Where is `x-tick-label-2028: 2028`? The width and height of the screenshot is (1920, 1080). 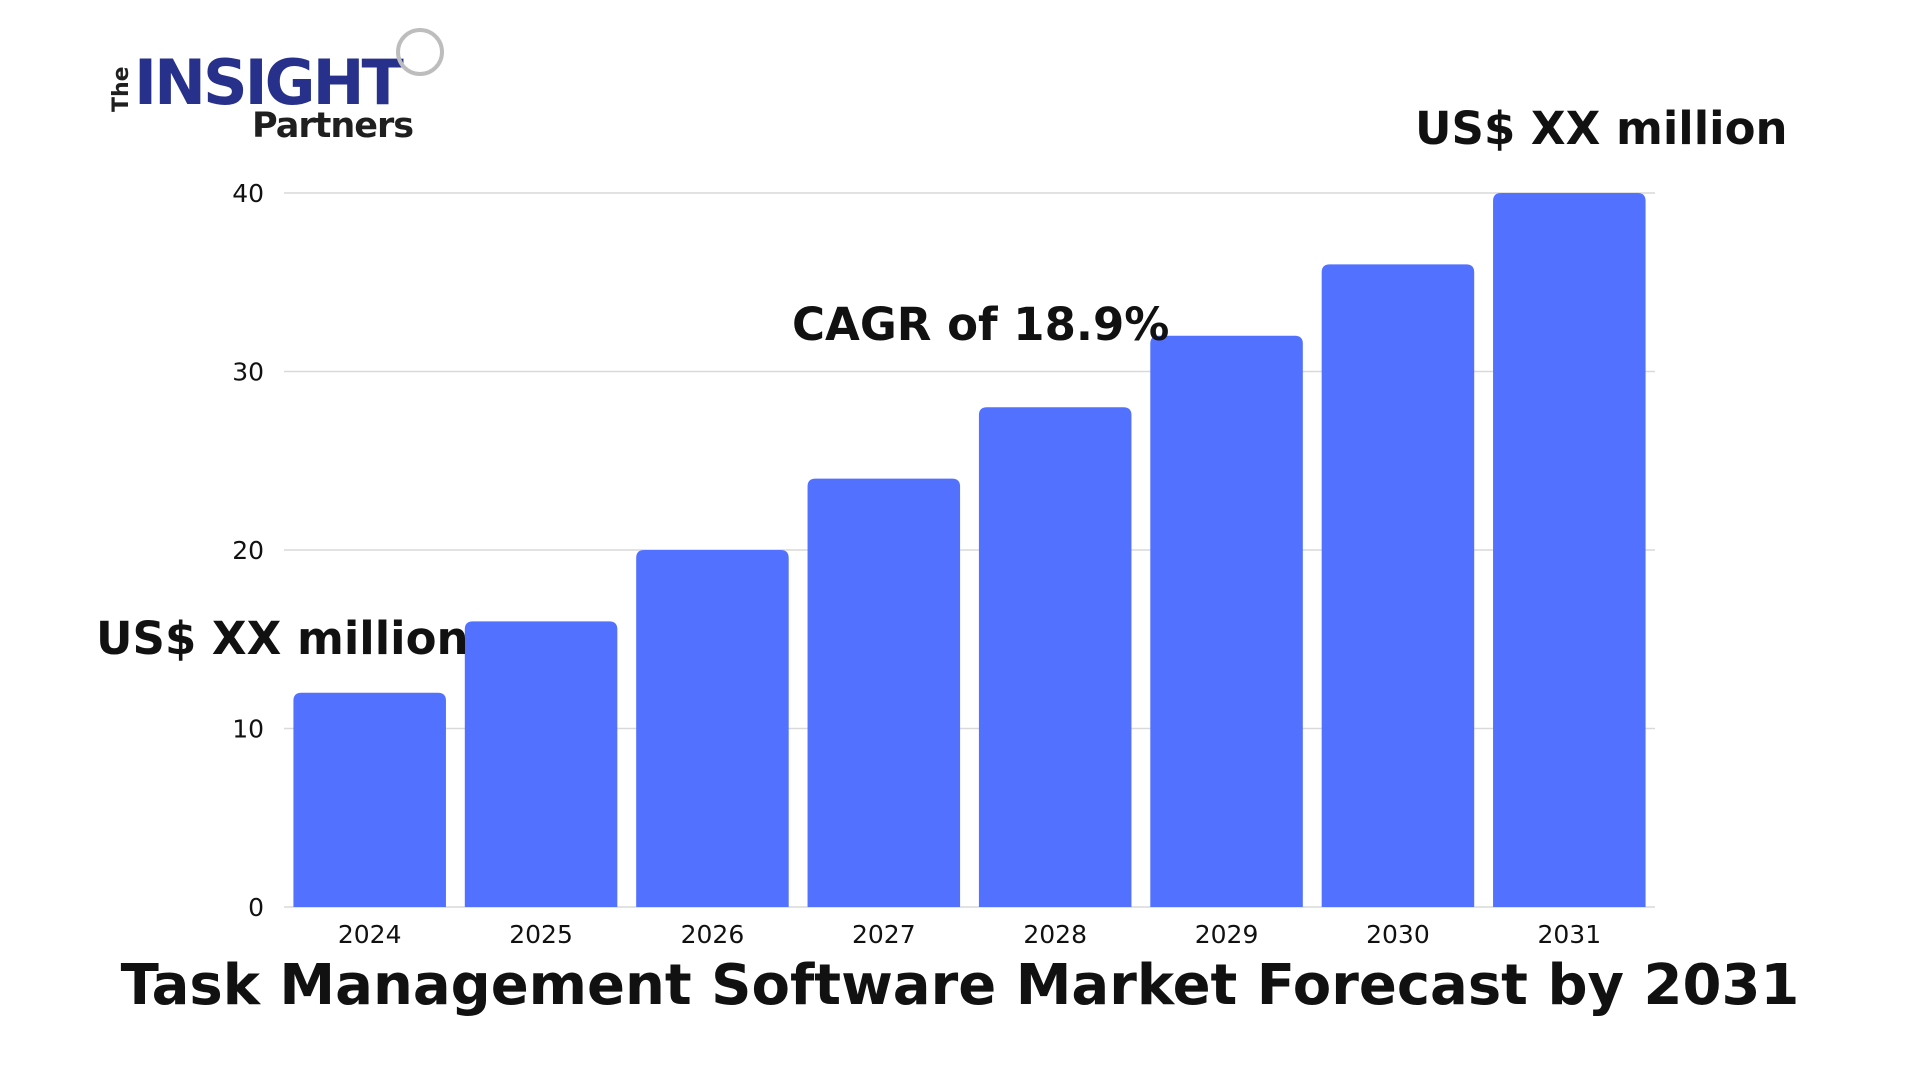
x-tick-label-2028: 2028 is located at coordinates (1055, 934).